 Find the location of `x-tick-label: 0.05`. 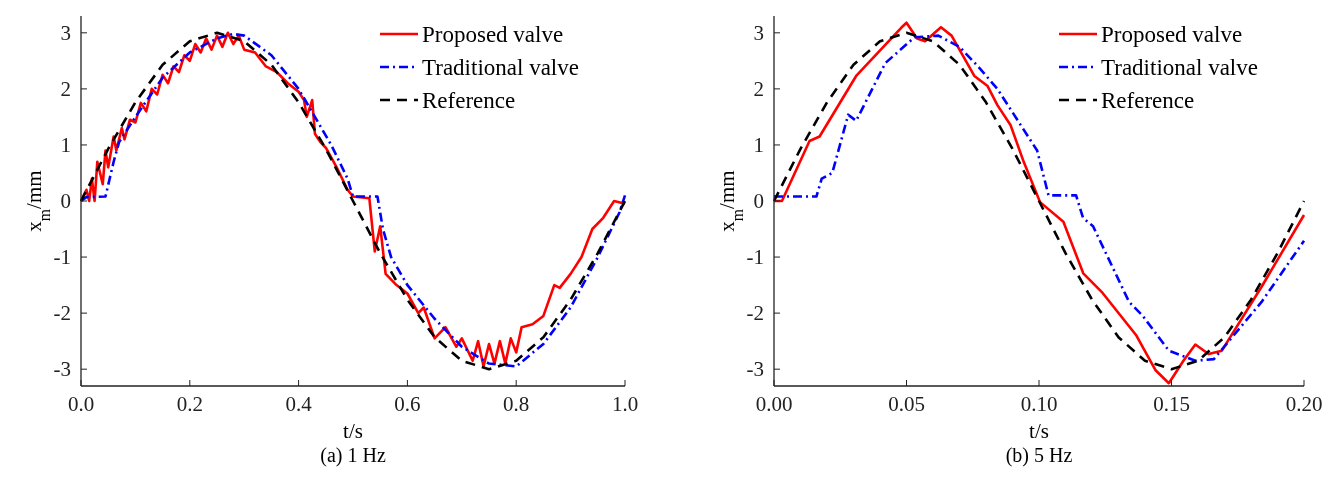

x-tick-label: 0.05 is located at coordinates (906, 404).